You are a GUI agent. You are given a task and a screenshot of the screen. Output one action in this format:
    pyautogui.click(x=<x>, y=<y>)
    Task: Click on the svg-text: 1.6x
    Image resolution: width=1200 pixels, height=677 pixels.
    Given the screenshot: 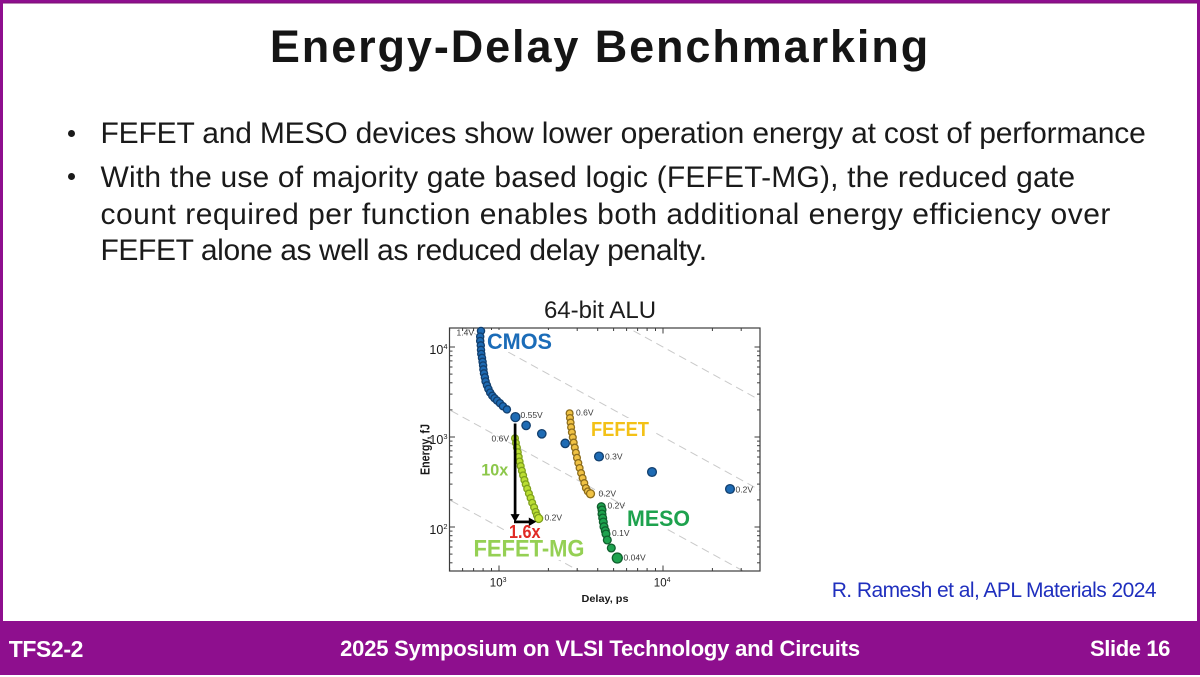 What is the action you would take?
    pyautogui.click(x=525, y=531)
    